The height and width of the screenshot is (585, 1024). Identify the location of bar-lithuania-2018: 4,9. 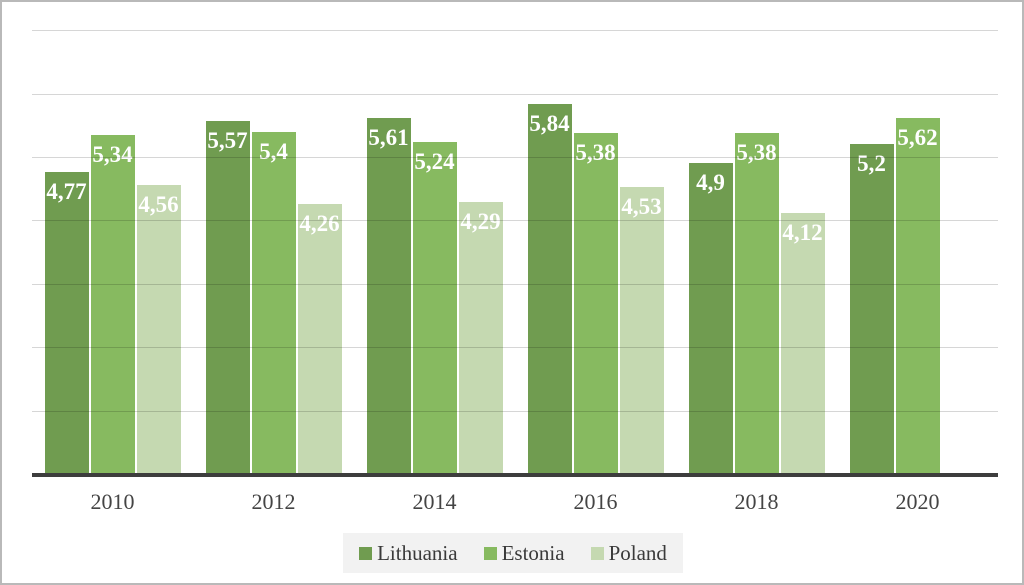
(710, 318).